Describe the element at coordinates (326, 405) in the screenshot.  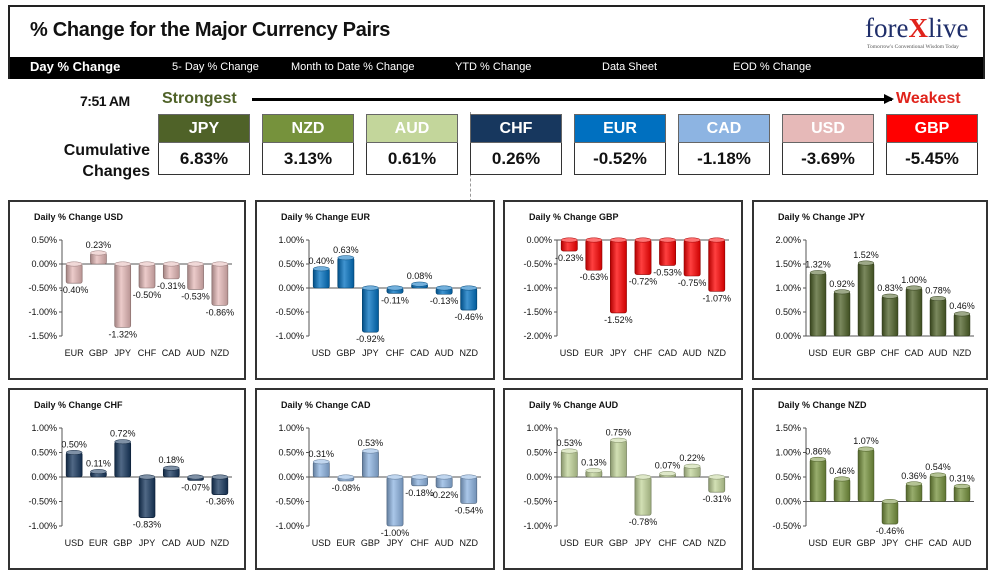
I see `chart-title: Daily % Change CAD` at that location.